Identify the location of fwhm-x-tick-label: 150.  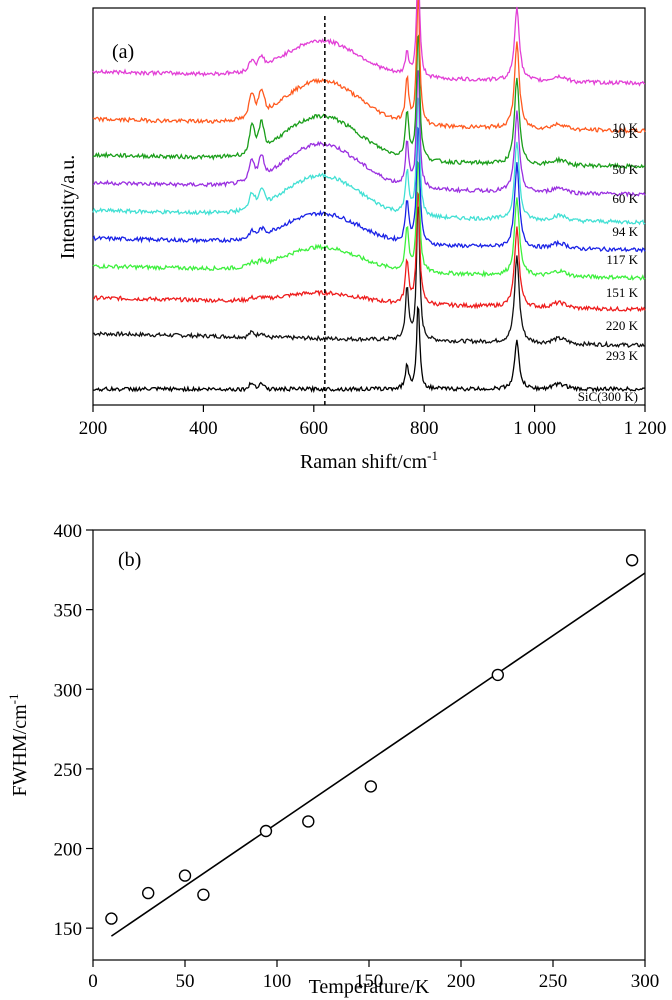
(369, 981).